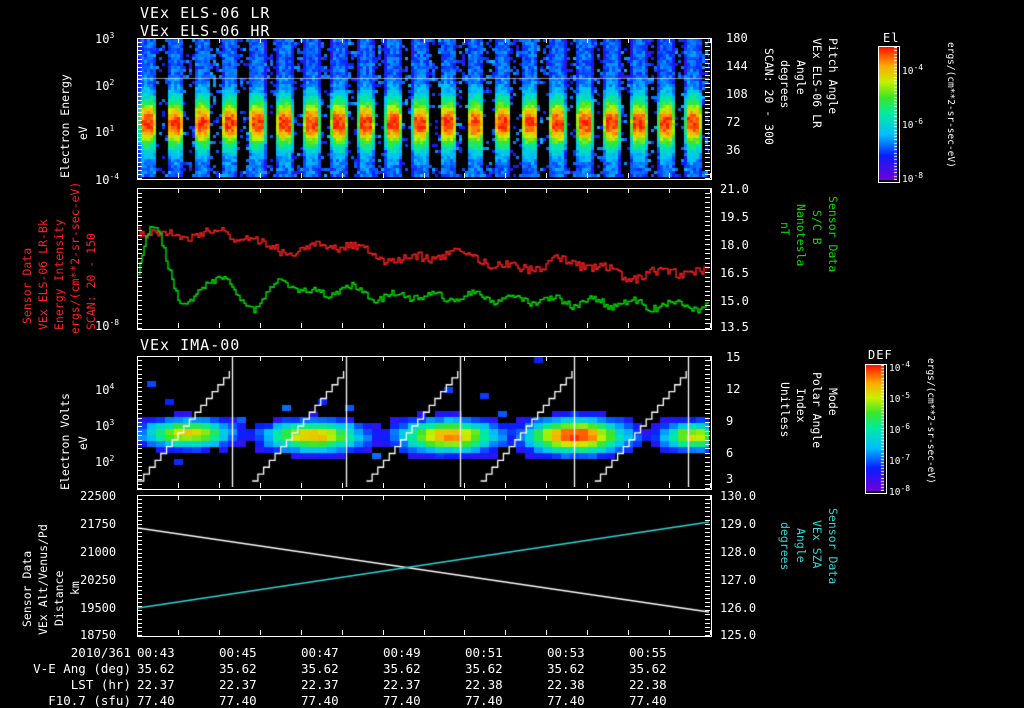  I want to click on panel1-ytick-1000: 10³, so click(105, 38).